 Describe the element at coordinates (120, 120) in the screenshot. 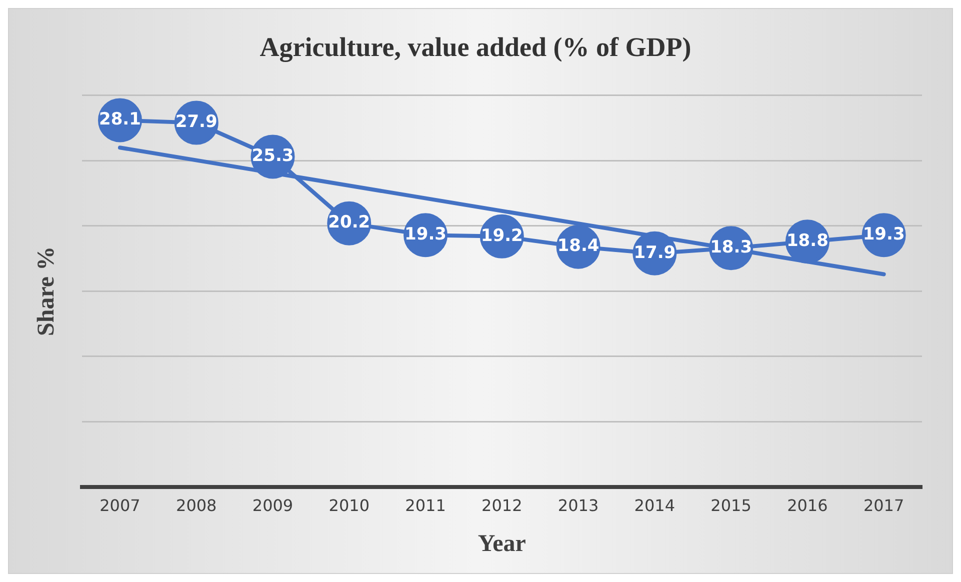

I see `data-label: 28.1` at that location.